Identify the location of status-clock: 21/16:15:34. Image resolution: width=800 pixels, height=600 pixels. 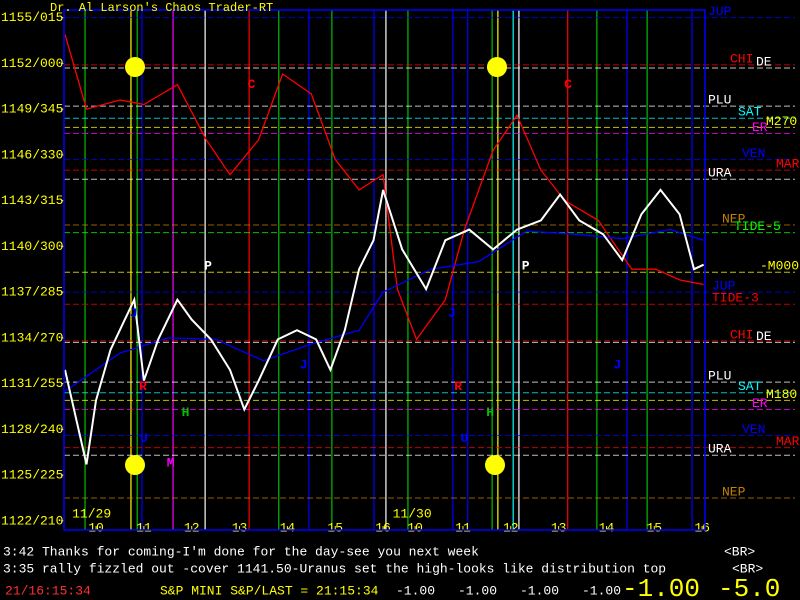
(48, 590).